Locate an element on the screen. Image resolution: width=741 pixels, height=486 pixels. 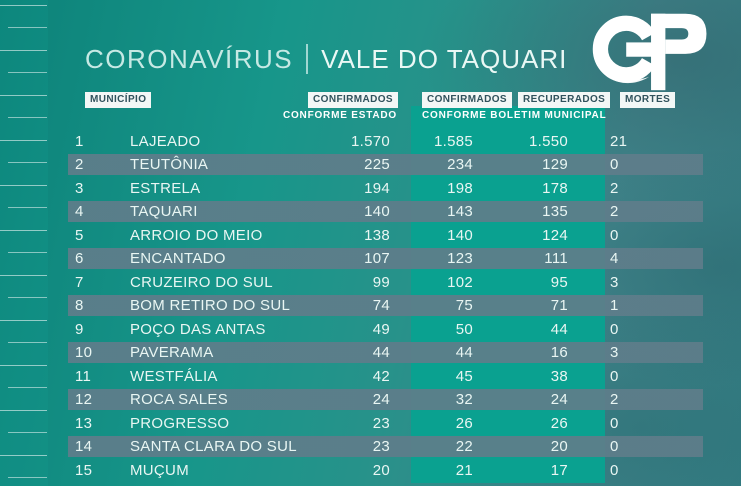
row-confirmed-municipal: 102 is located at coordinates (460, 282).